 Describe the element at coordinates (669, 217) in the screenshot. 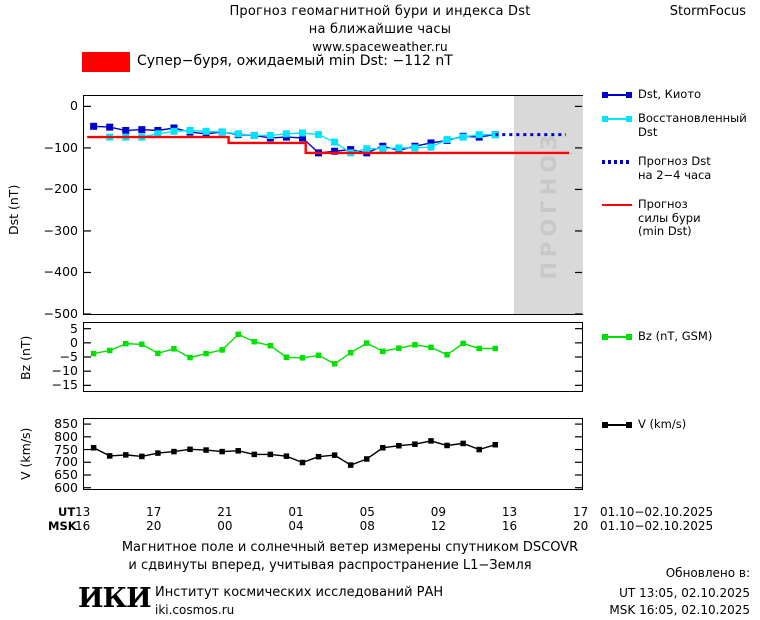

I see `legend-label-storm_forecast: Прогноз силы бури (min Dst)` at that location.